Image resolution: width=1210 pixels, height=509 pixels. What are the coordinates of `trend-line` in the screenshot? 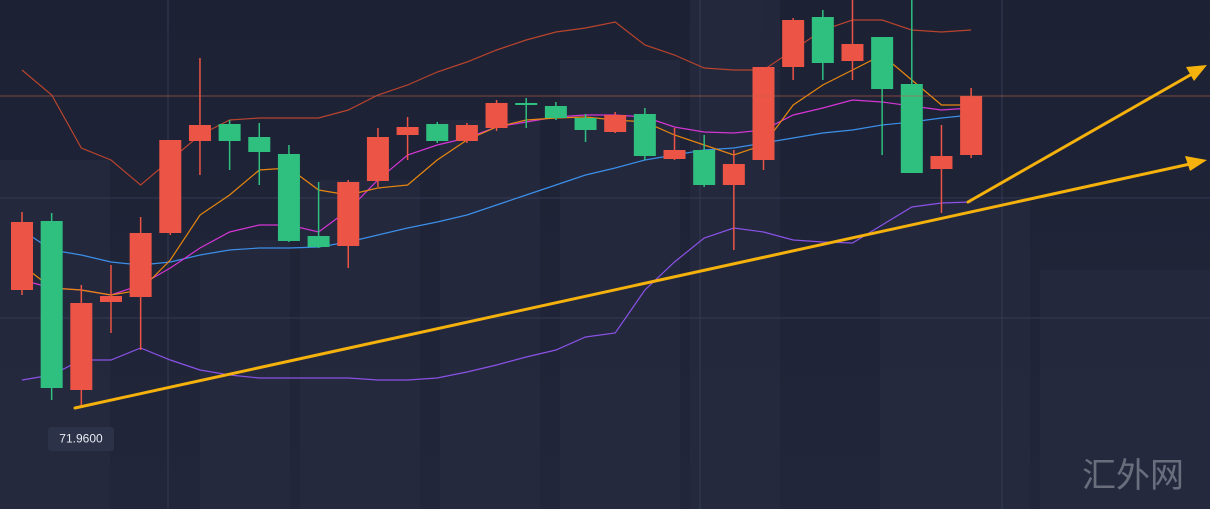 It's located at (1080, 138).